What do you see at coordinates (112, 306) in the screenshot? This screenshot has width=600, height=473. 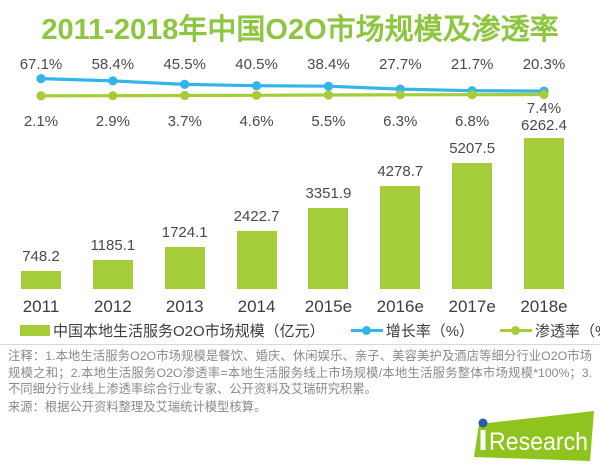 I see `x-axis-label: 2012` at bounding box center [112, 306].